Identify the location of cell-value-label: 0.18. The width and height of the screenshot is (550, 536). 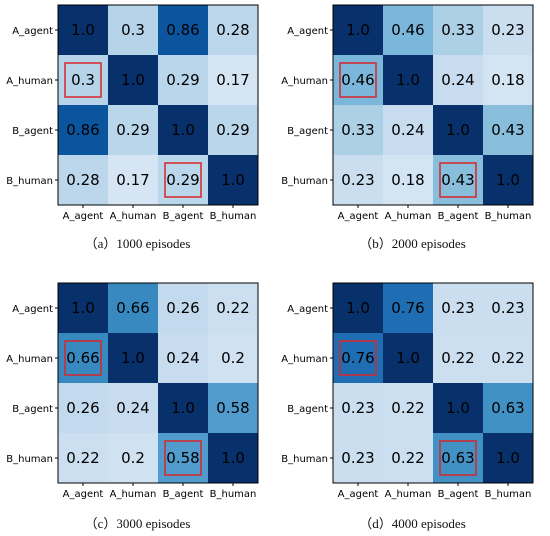
(407, 180).